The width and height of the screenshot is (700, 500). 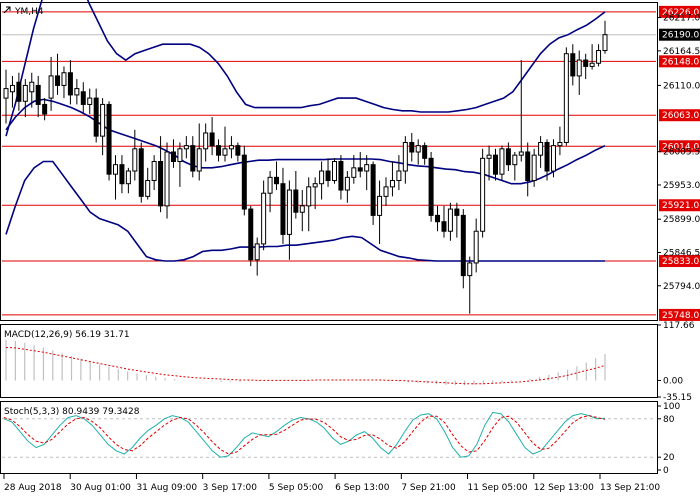 I want to click on macd-y-tick-label: 117.66, so click(x=679, y=326).